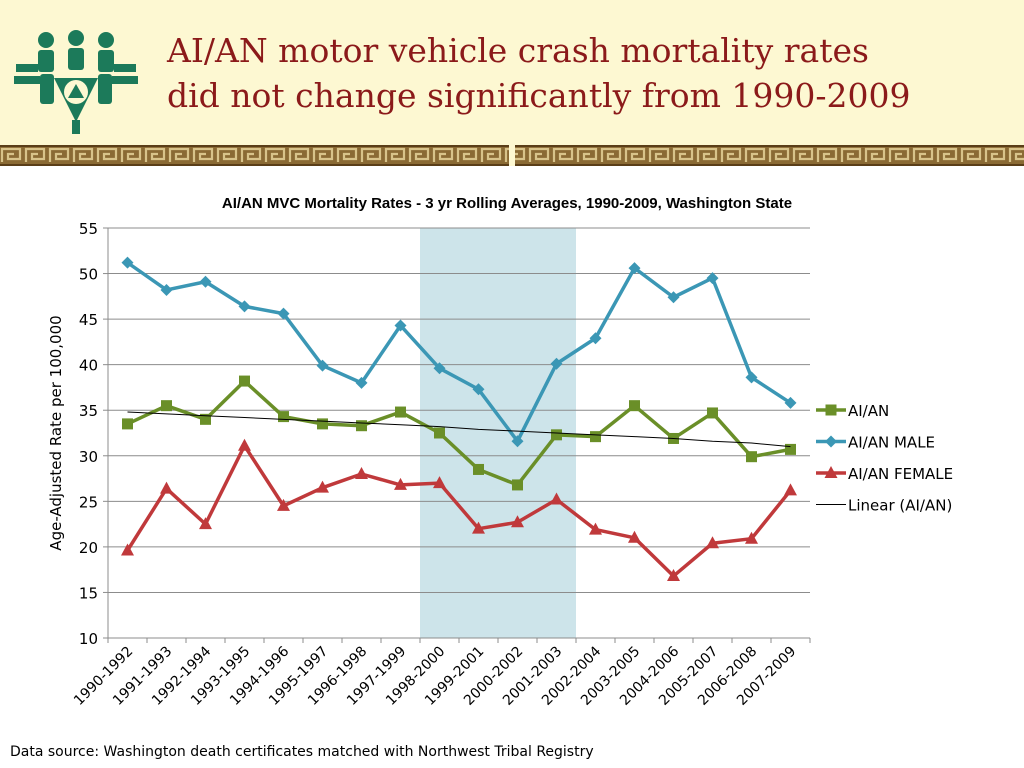 This screenshot has height=768, width=1024. Describe the element at coordinates (88, 411) in the screenshot. I see `y-tick-label: 35` at that location.